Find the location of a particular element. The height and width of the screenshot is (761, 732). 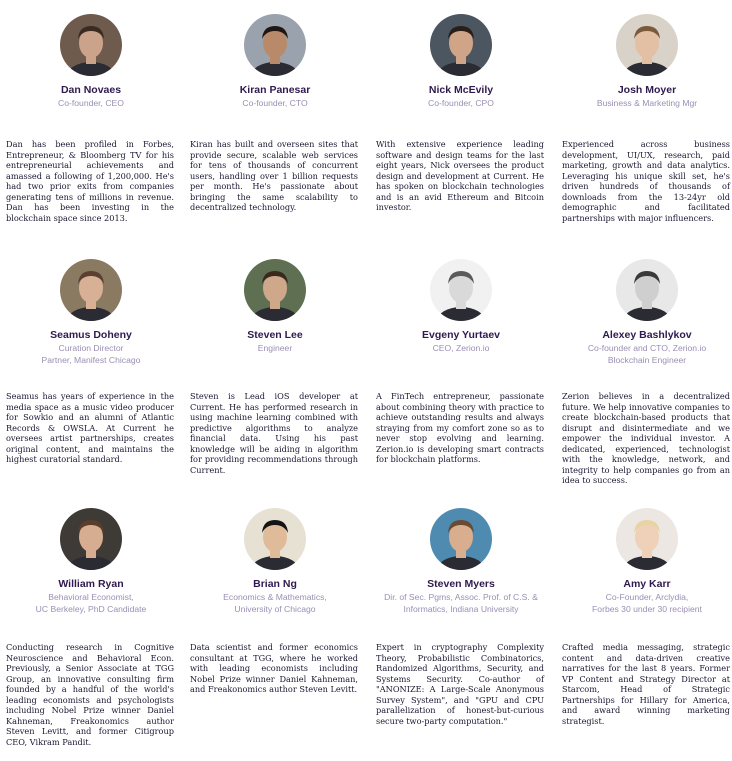

member-name: Evgeny Yurtaev is located at coordinates (461, 335).